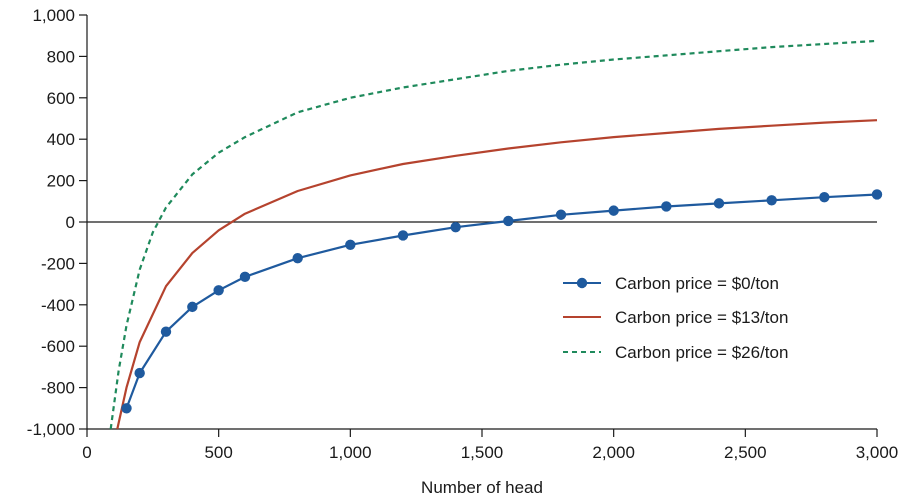  I want to click on x-tick-label: 2,500, so click(745, 452).